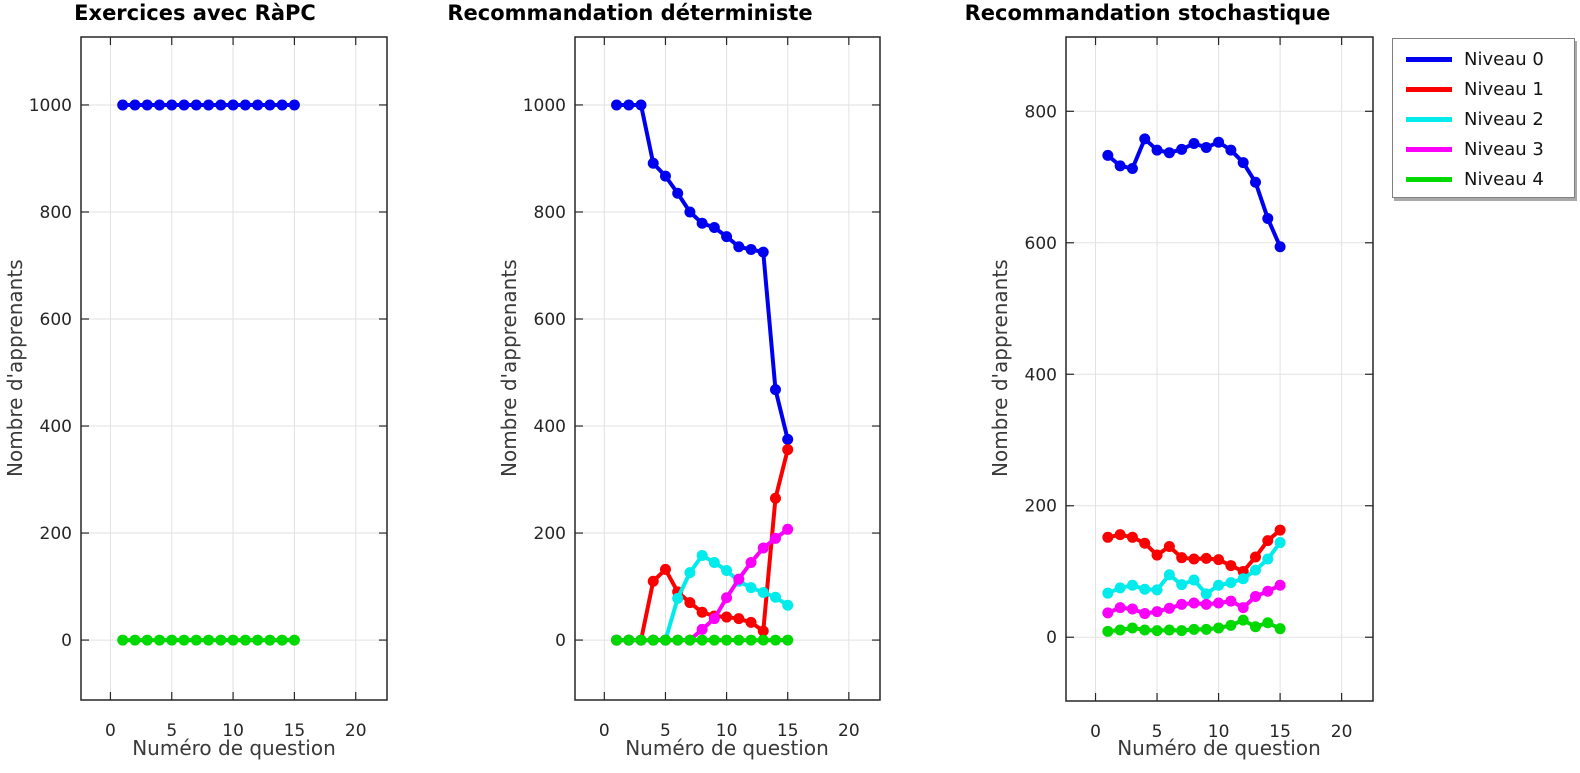 Image resolution: width=1580 pixels, height=773 pixels. What do you see at coordinates (630, 13) in the screenshot?
I see `chart-title-deterministe: Recommandation déterministe` at bounding box center [630, 13].